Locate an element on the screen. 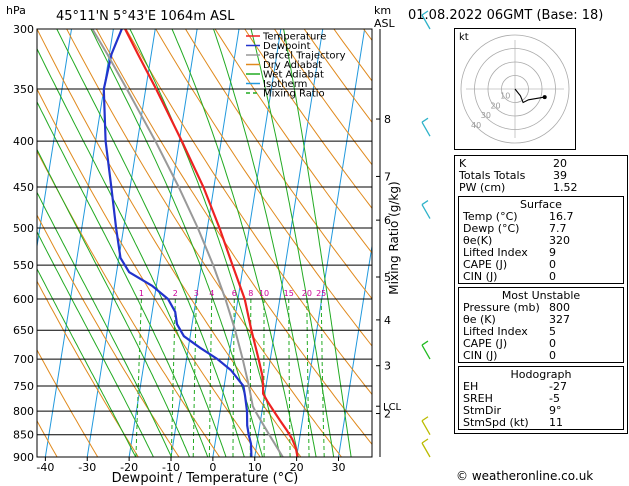 The image size is (629, 486). isotherm-line is located at coordinates (437, 243).